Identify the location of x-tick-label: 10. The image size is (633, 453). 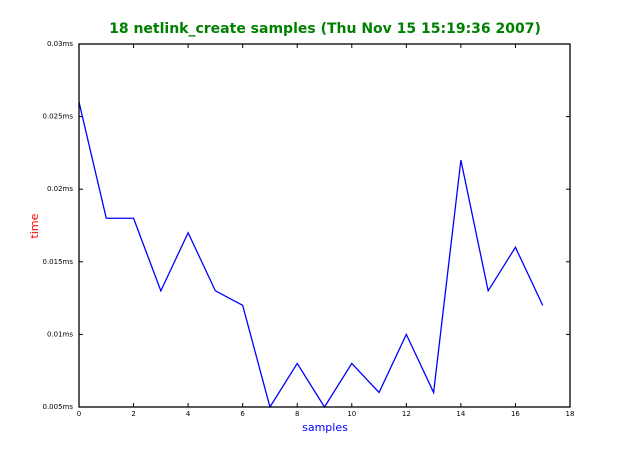
(351, 414).